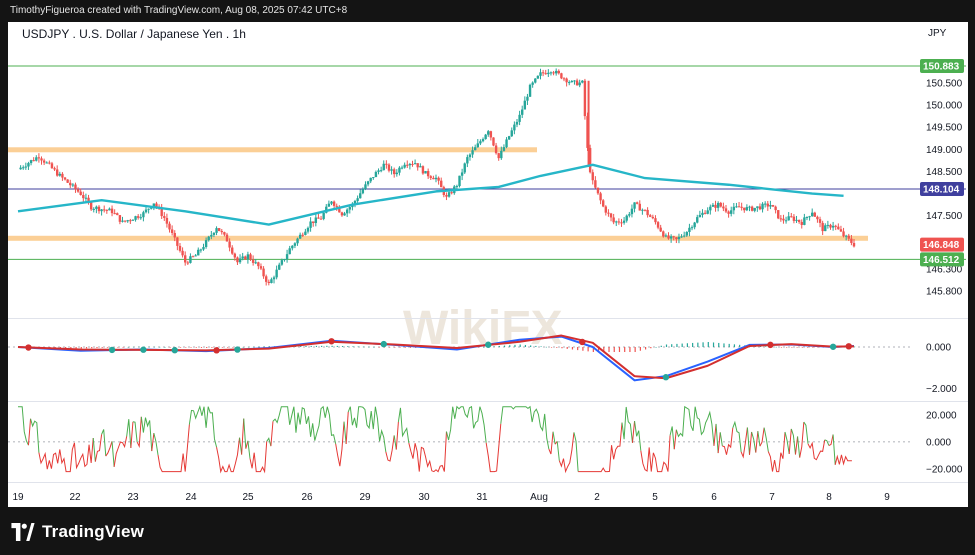  What do you see at coordinates (655, 497) in the screenshot?
I see `time-tick-label: 5` at bounding box center [655, 497].